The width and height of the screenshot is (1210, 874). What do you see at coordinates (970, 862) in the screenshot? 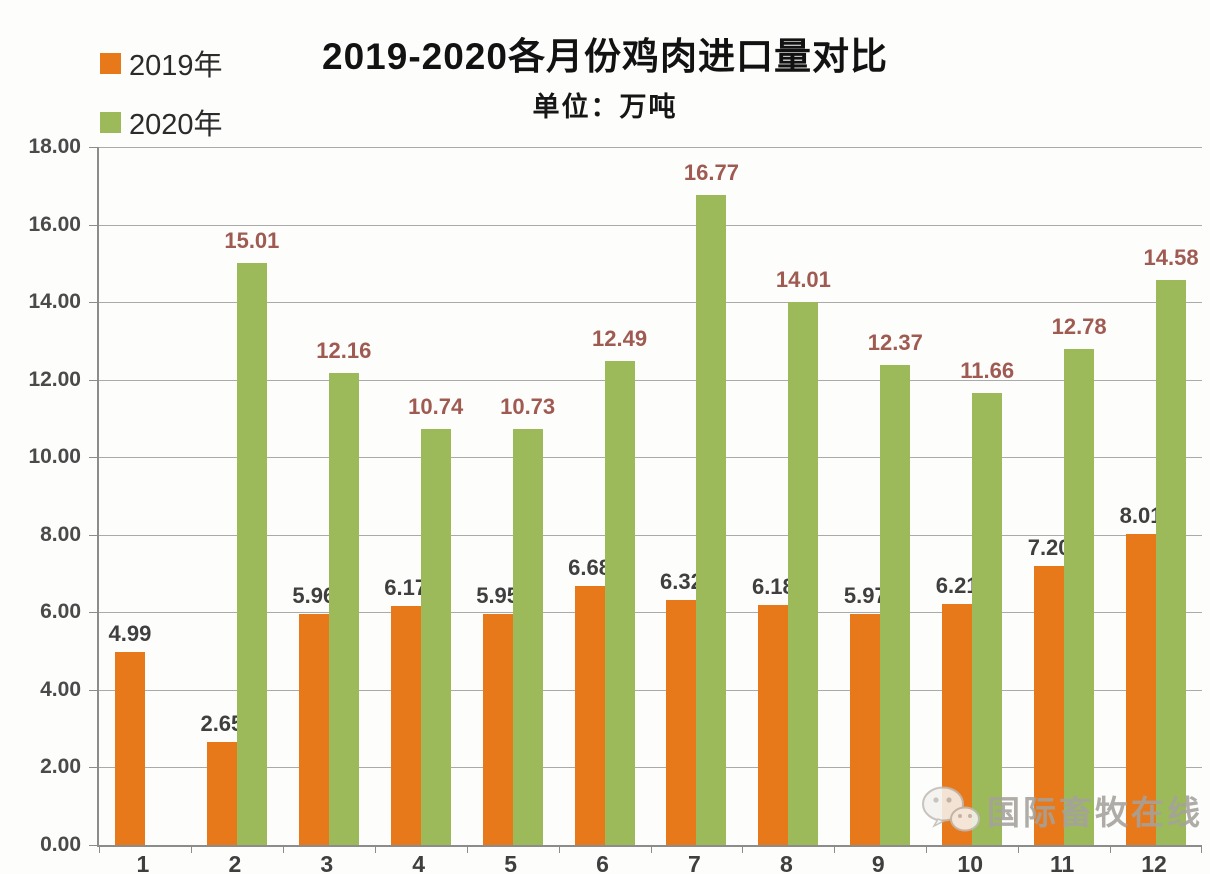
I see `x-tick-label-month-10: 10` at bounding box center [970, 862].